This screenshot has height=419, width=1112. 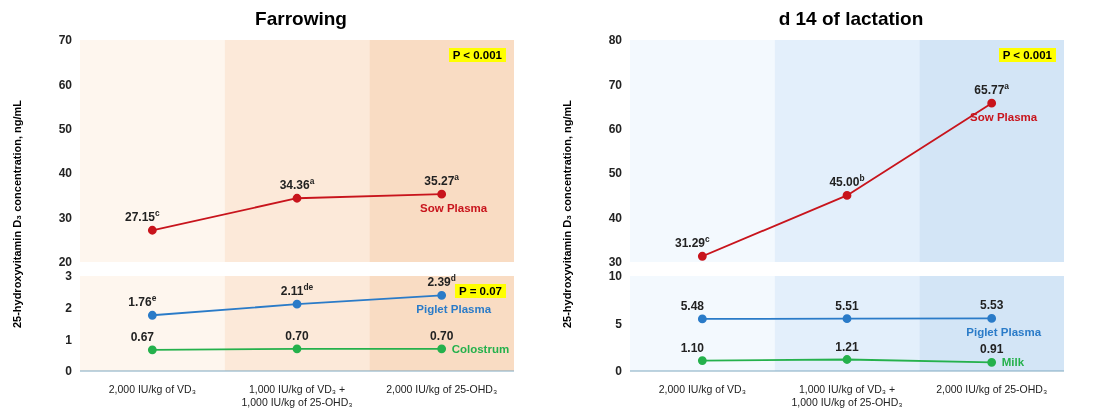 What do you see at coordinates (69, 307) in the screenshot?
I see `y-tick-label: 2` at bounding box center [69, 307].